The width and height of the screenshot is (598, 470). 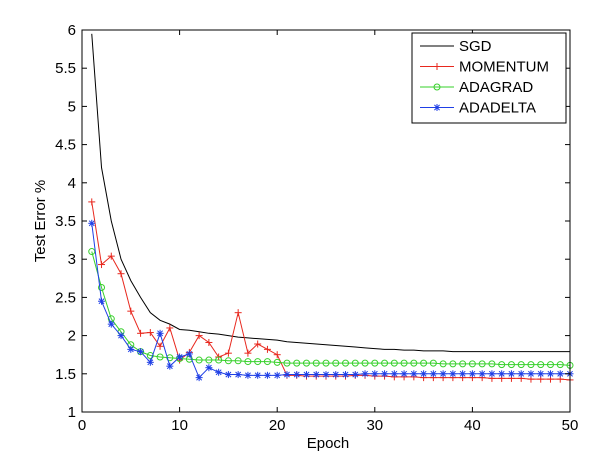 I want to click on x-tick-label: 0, so click(x=82, y=425).